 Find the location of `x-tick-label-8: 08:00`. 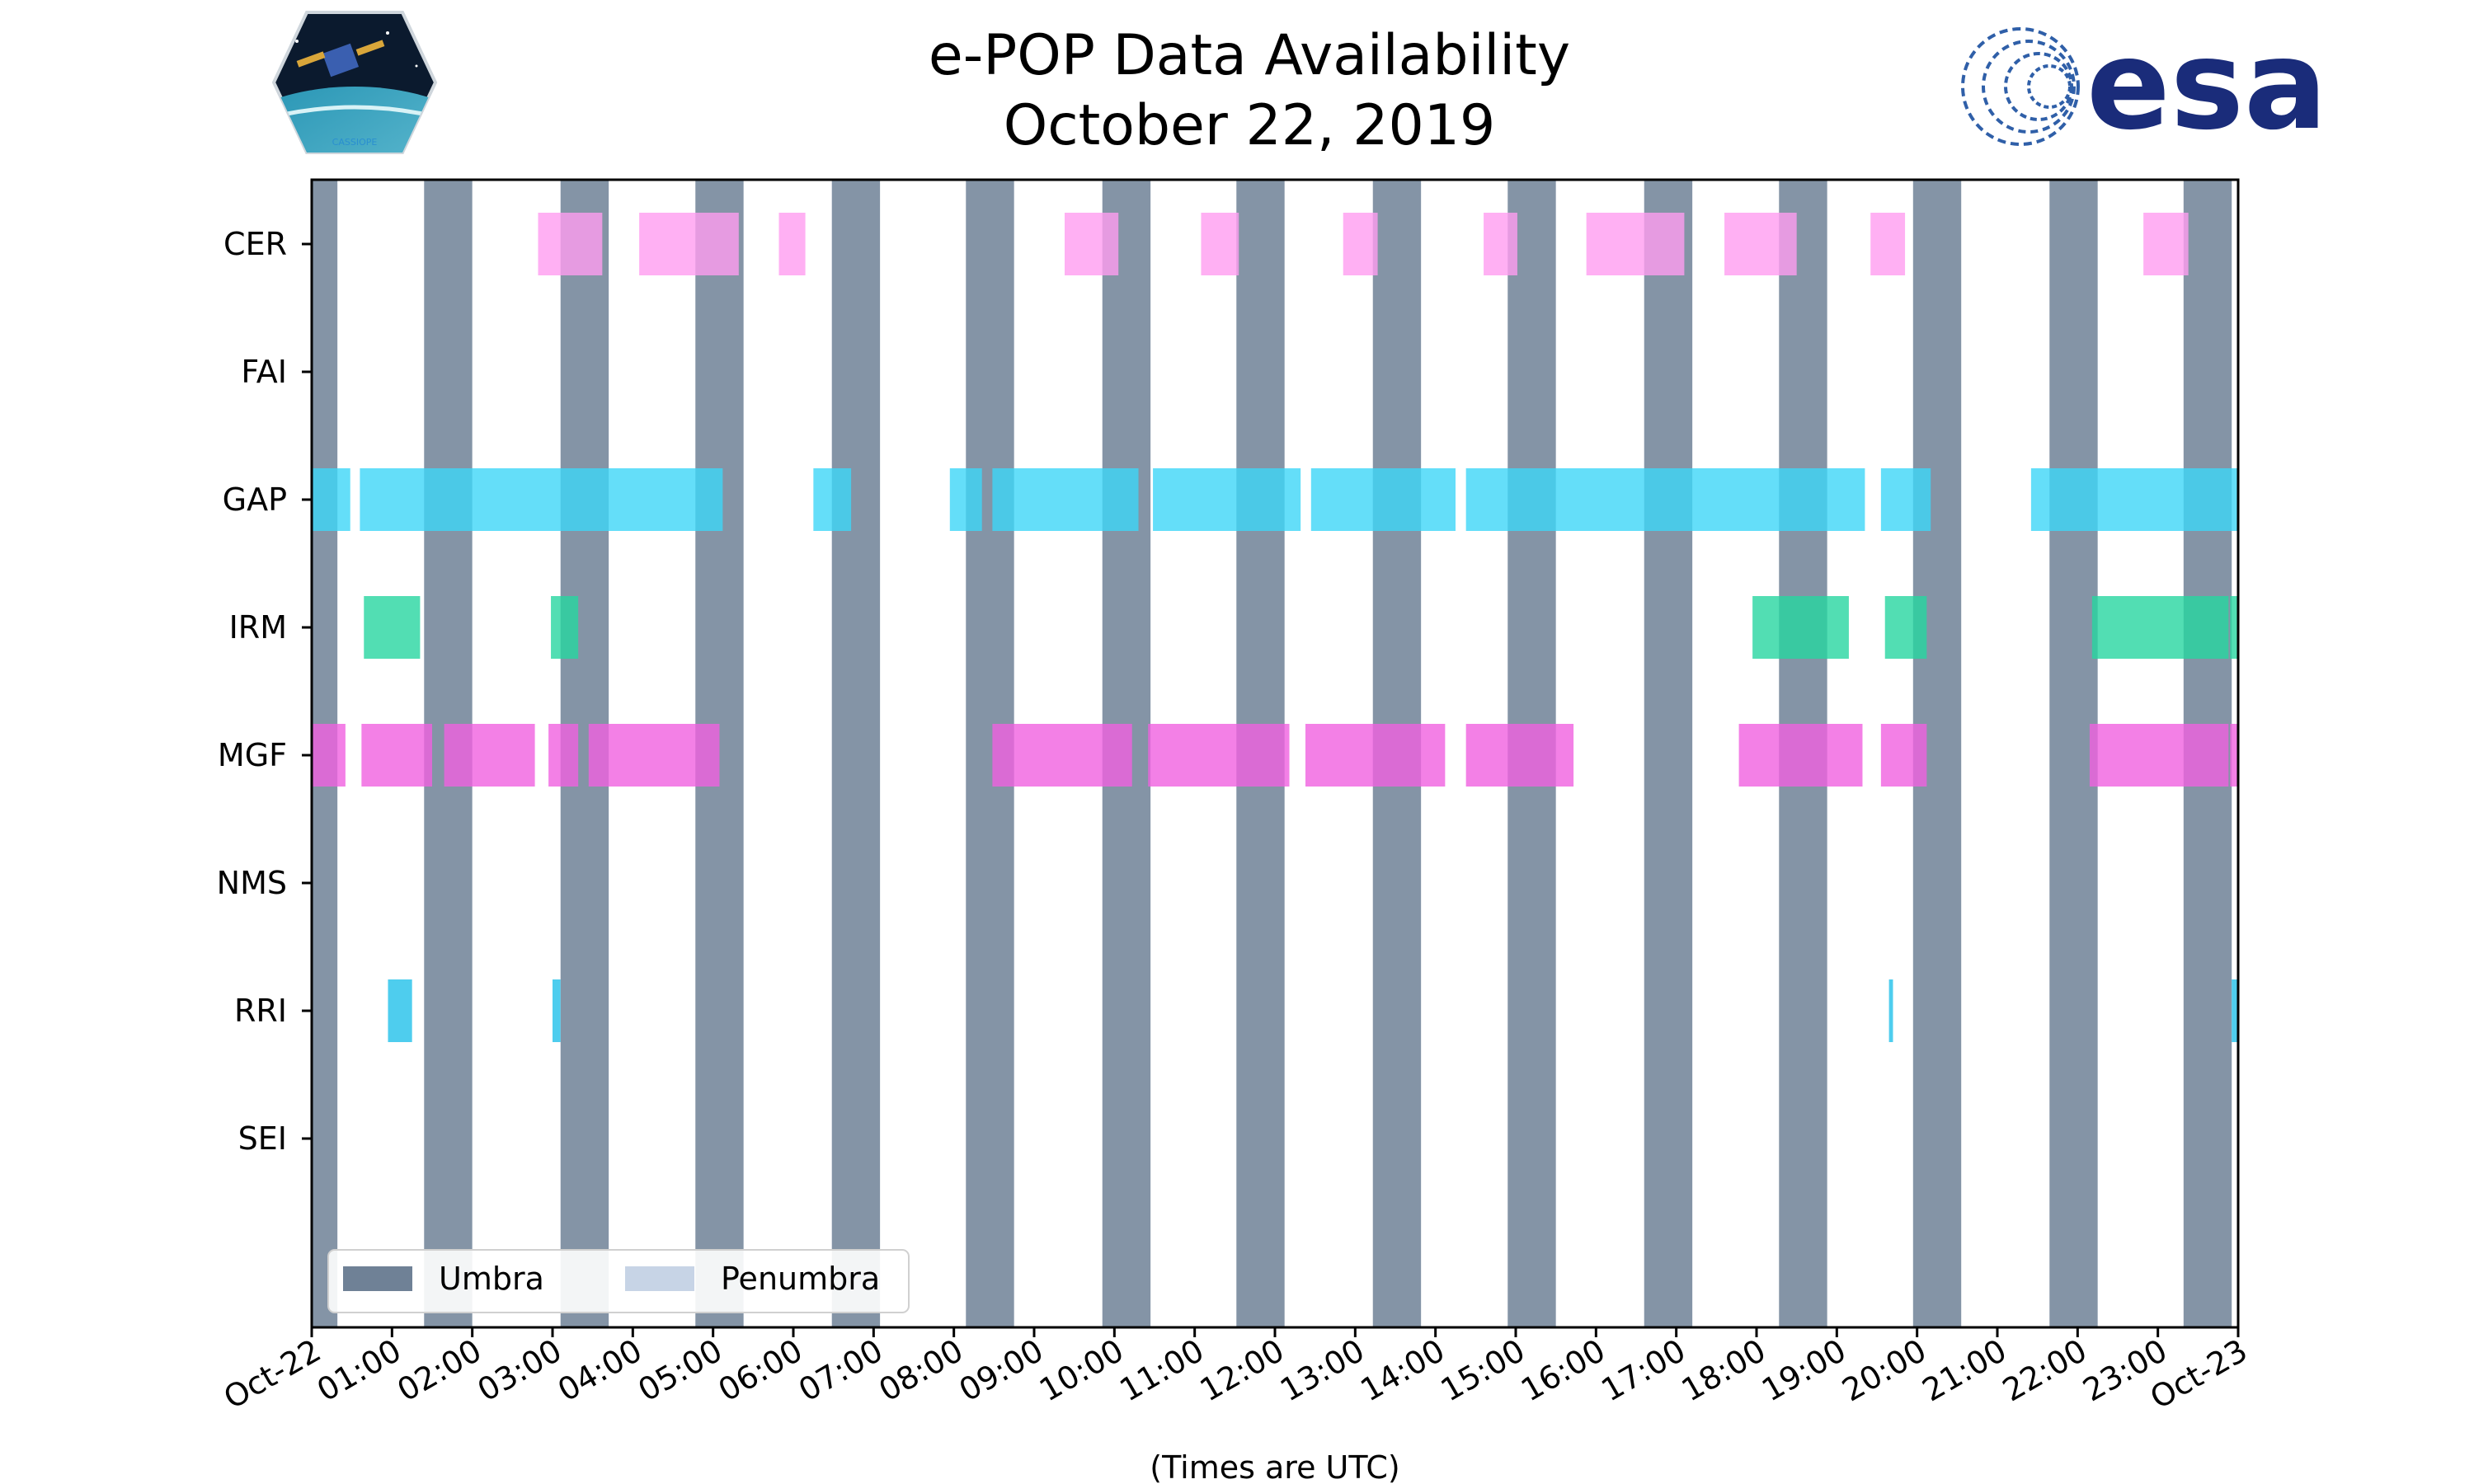

x-tick-label-8: 08:00 is located at coordinates (920, 1370).